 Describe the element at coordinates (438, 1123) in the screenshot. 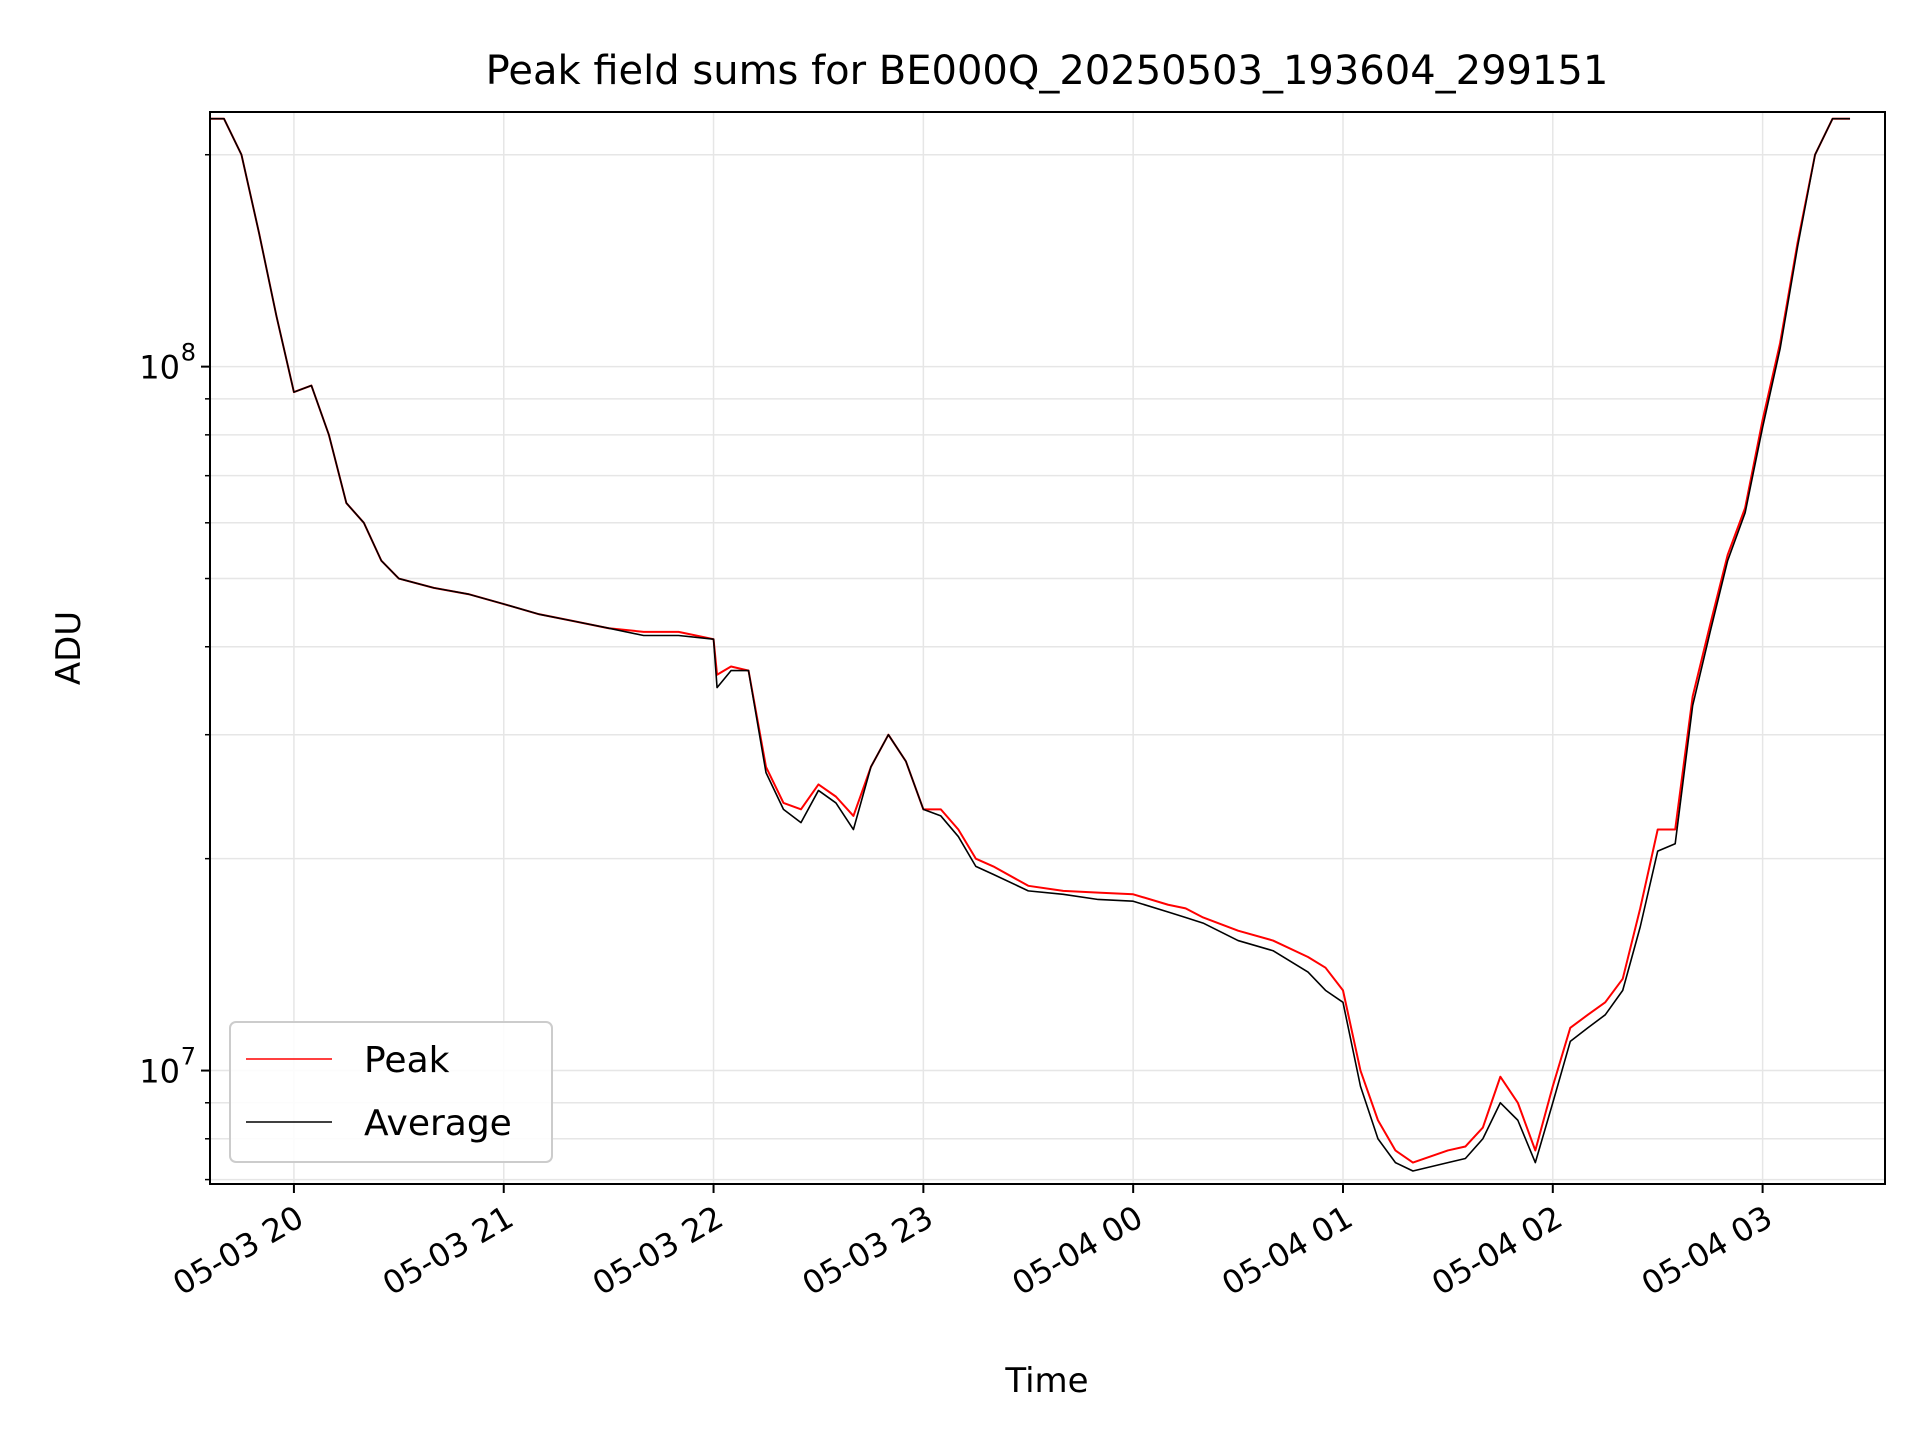

I see `legend-average-label: Average` at that location.